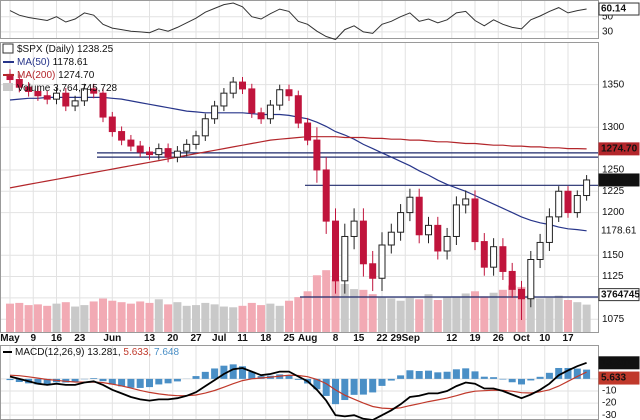  Describe the element at coordinates (613, 84) in the screenshot. I see `y-tick-label: 1350` at that location.